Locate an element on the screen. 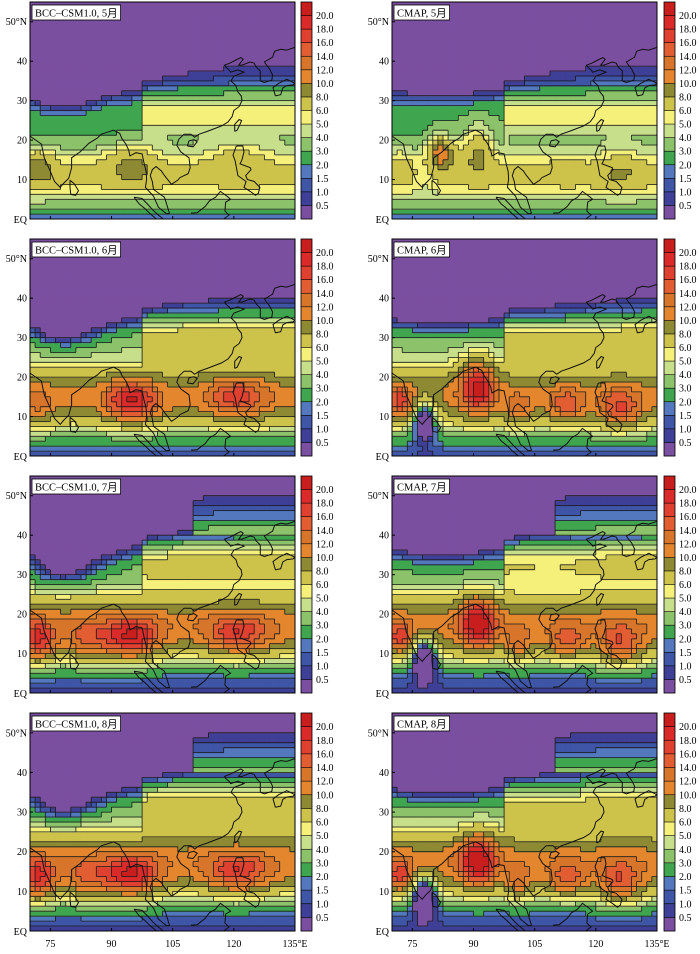  coastline is located at coordinates (246, 170).